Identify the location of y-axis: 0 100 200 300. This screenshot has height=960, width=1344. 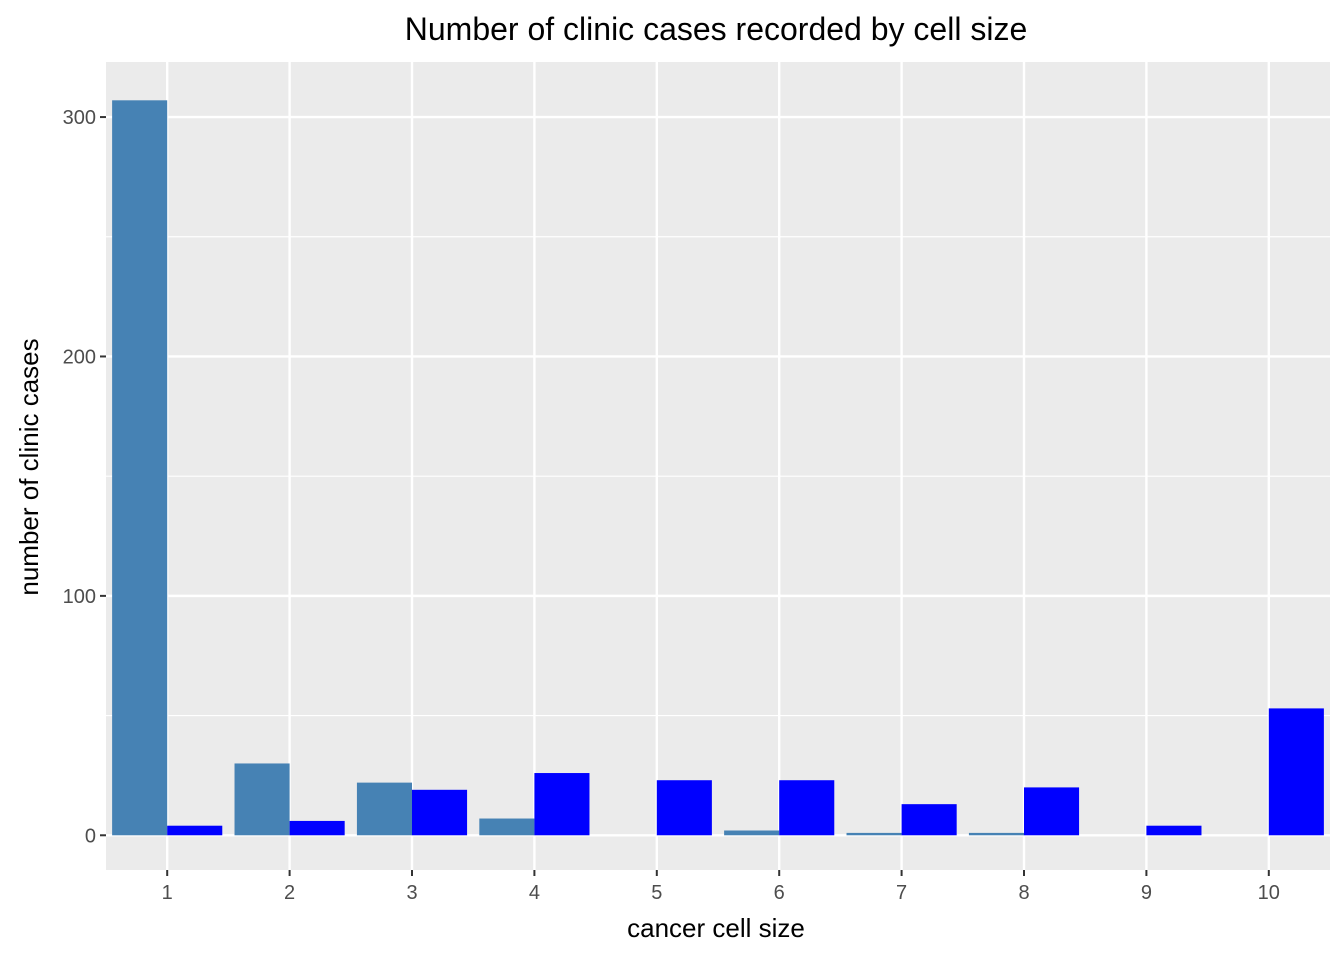
(84, 477).